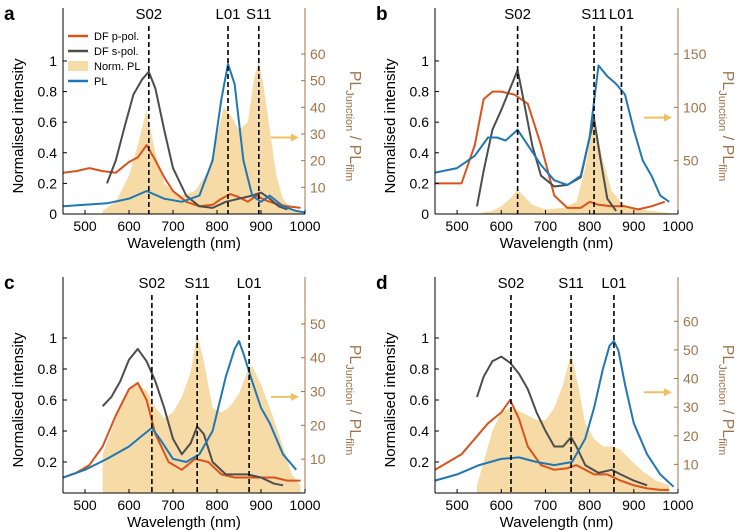 The height and width of the screenshot is (532, 748). What do you see at coordinates (117, 67) in the screenshot?
I see `legend-label: Norm. PL` at bounding box center [117, 67].